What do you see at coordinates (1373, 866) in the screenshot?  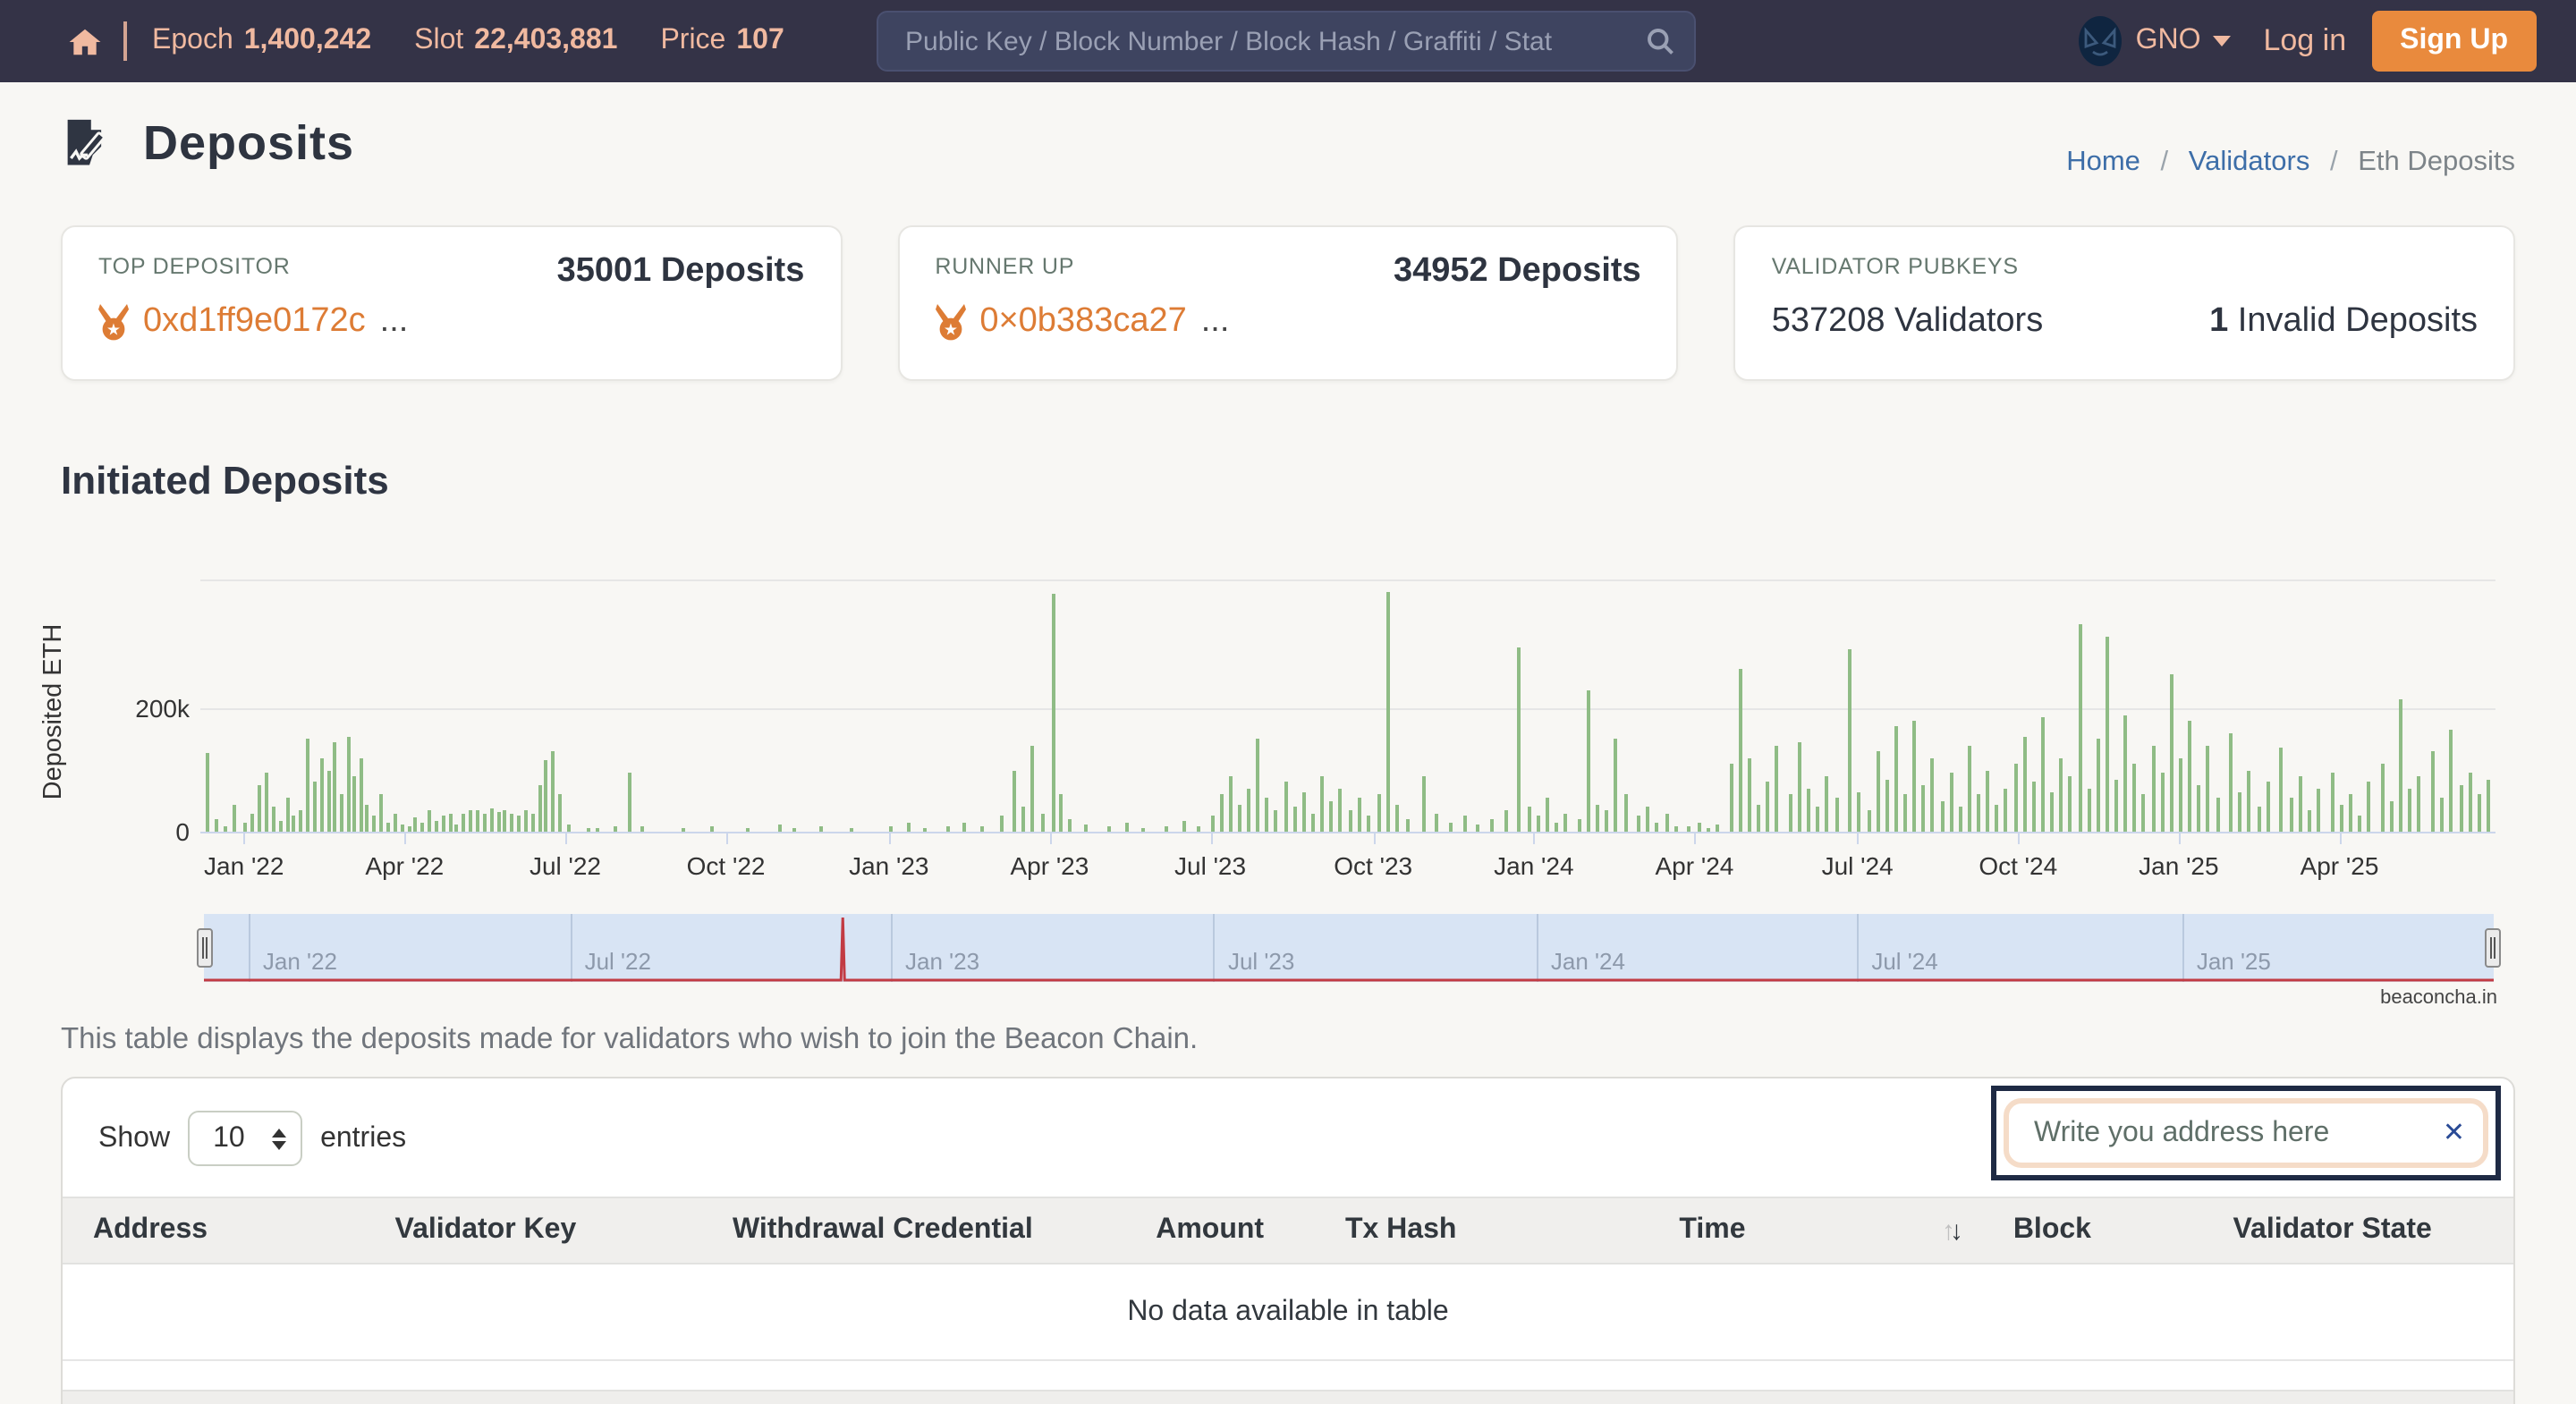 I see `x-tick-label: Oct '23` at bounding box center [1373, 866].